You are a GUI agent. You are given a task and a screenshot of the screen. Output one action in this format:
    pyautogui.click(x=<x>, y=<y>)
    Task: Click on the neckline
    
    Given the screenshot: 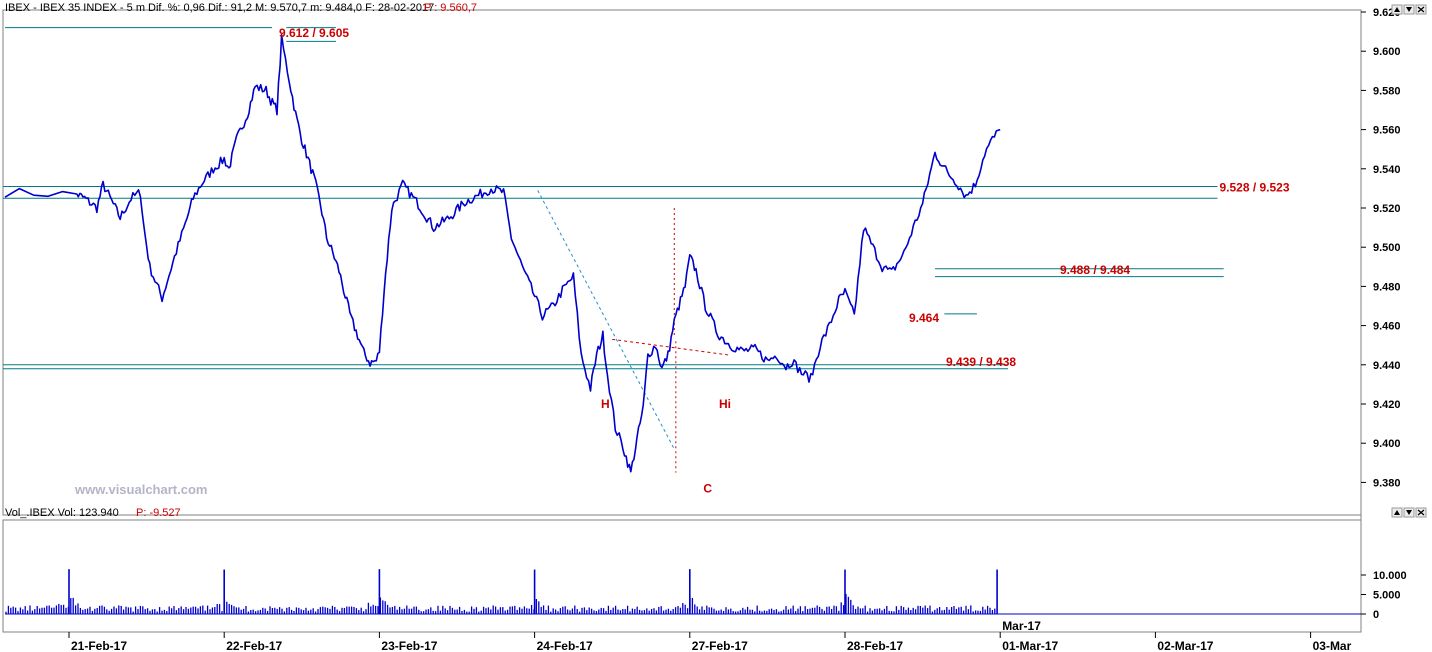 What is the action you would take?
    pyautogui.click(x=670, y=347)
    